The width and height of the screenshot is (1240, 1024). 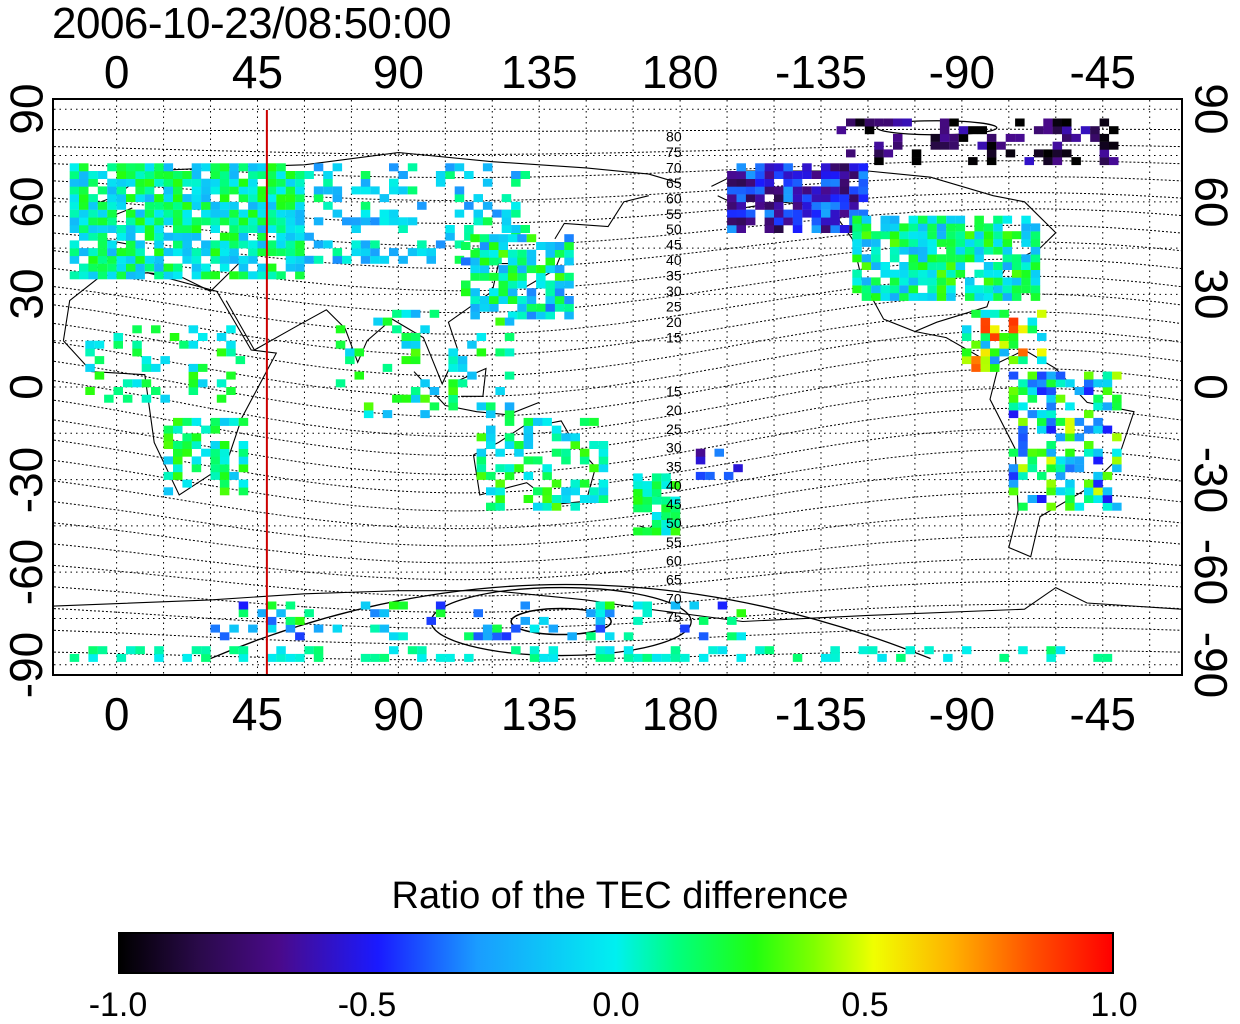 What do you see at coordinates (1210, 387) in the screenshot?
I see `right-latitude-tick: 0` at bounding box center [1210, 387].